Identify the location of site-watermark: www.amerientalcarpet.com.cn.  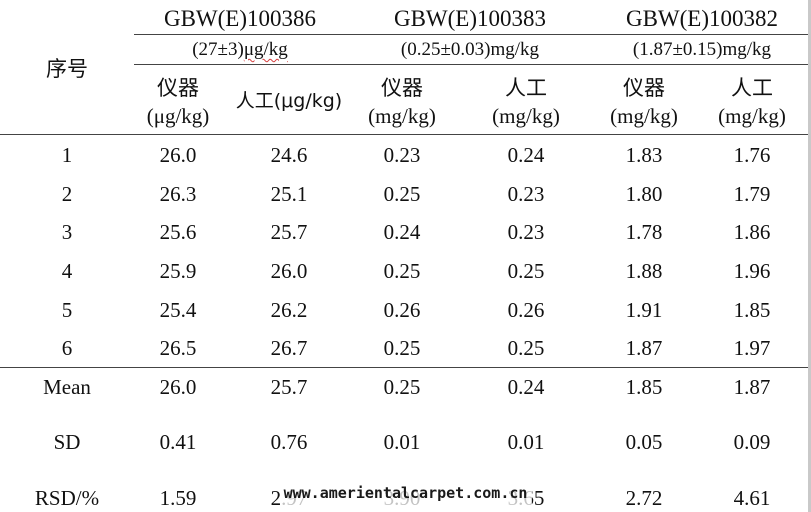
(405, 493).